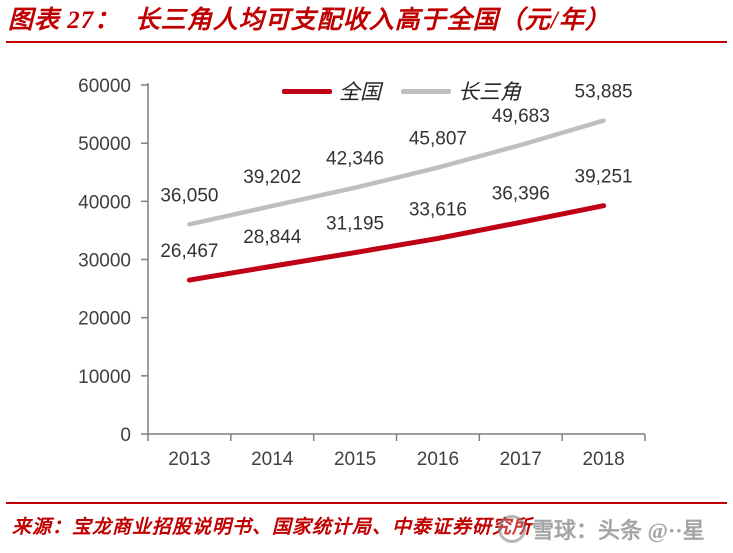 The image size is (733, 553). I want to click on watermark-text: 雪球：头条 @··星, so click(618, 530).